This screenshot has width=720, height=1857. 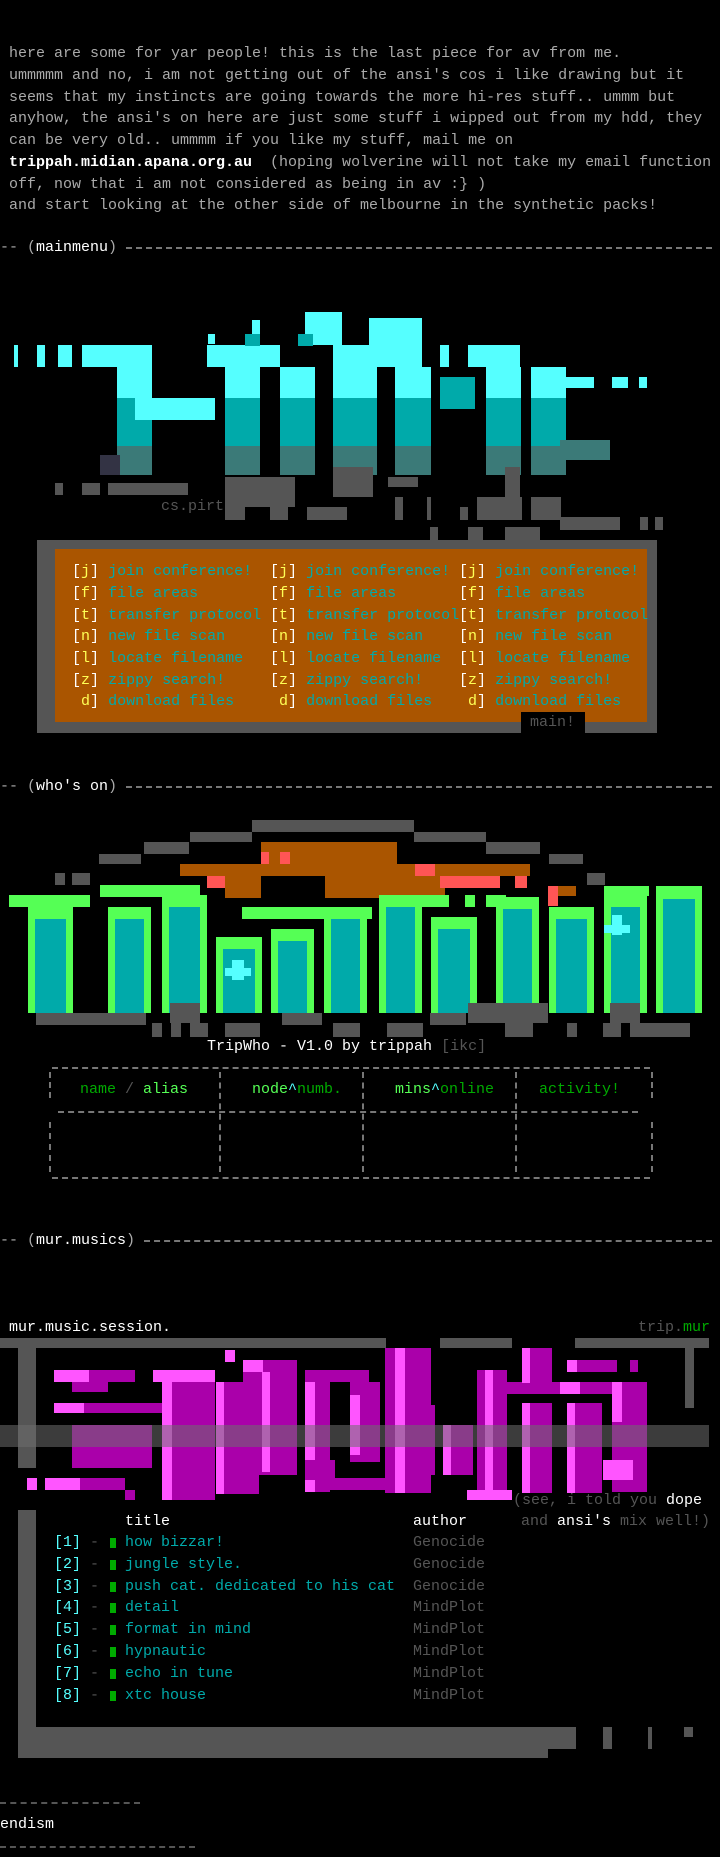 What do you see at coordinates (113, 248) in the screenshot?
I see `section-close: )` at bounding box center [113, 248].